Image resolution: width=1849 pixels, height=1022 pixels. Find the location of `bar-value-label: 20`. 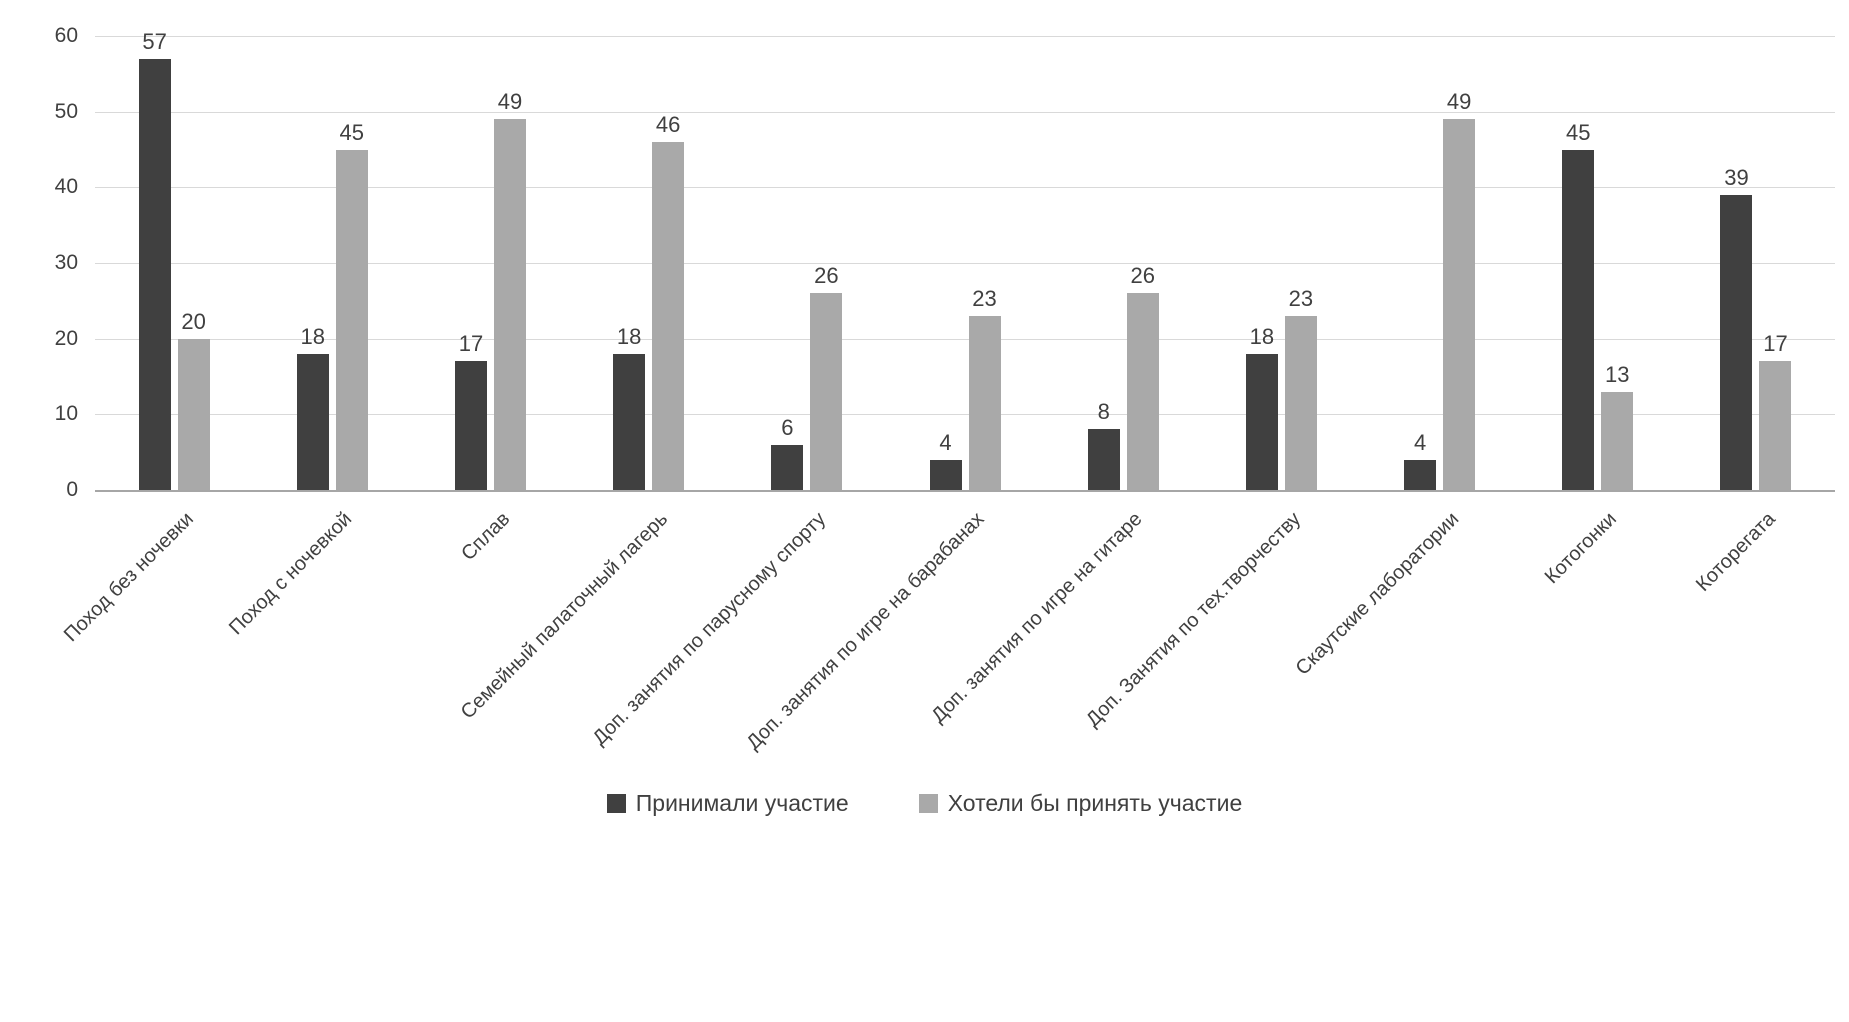

bar-value-label: 20 is located at coordinates (193, 321).